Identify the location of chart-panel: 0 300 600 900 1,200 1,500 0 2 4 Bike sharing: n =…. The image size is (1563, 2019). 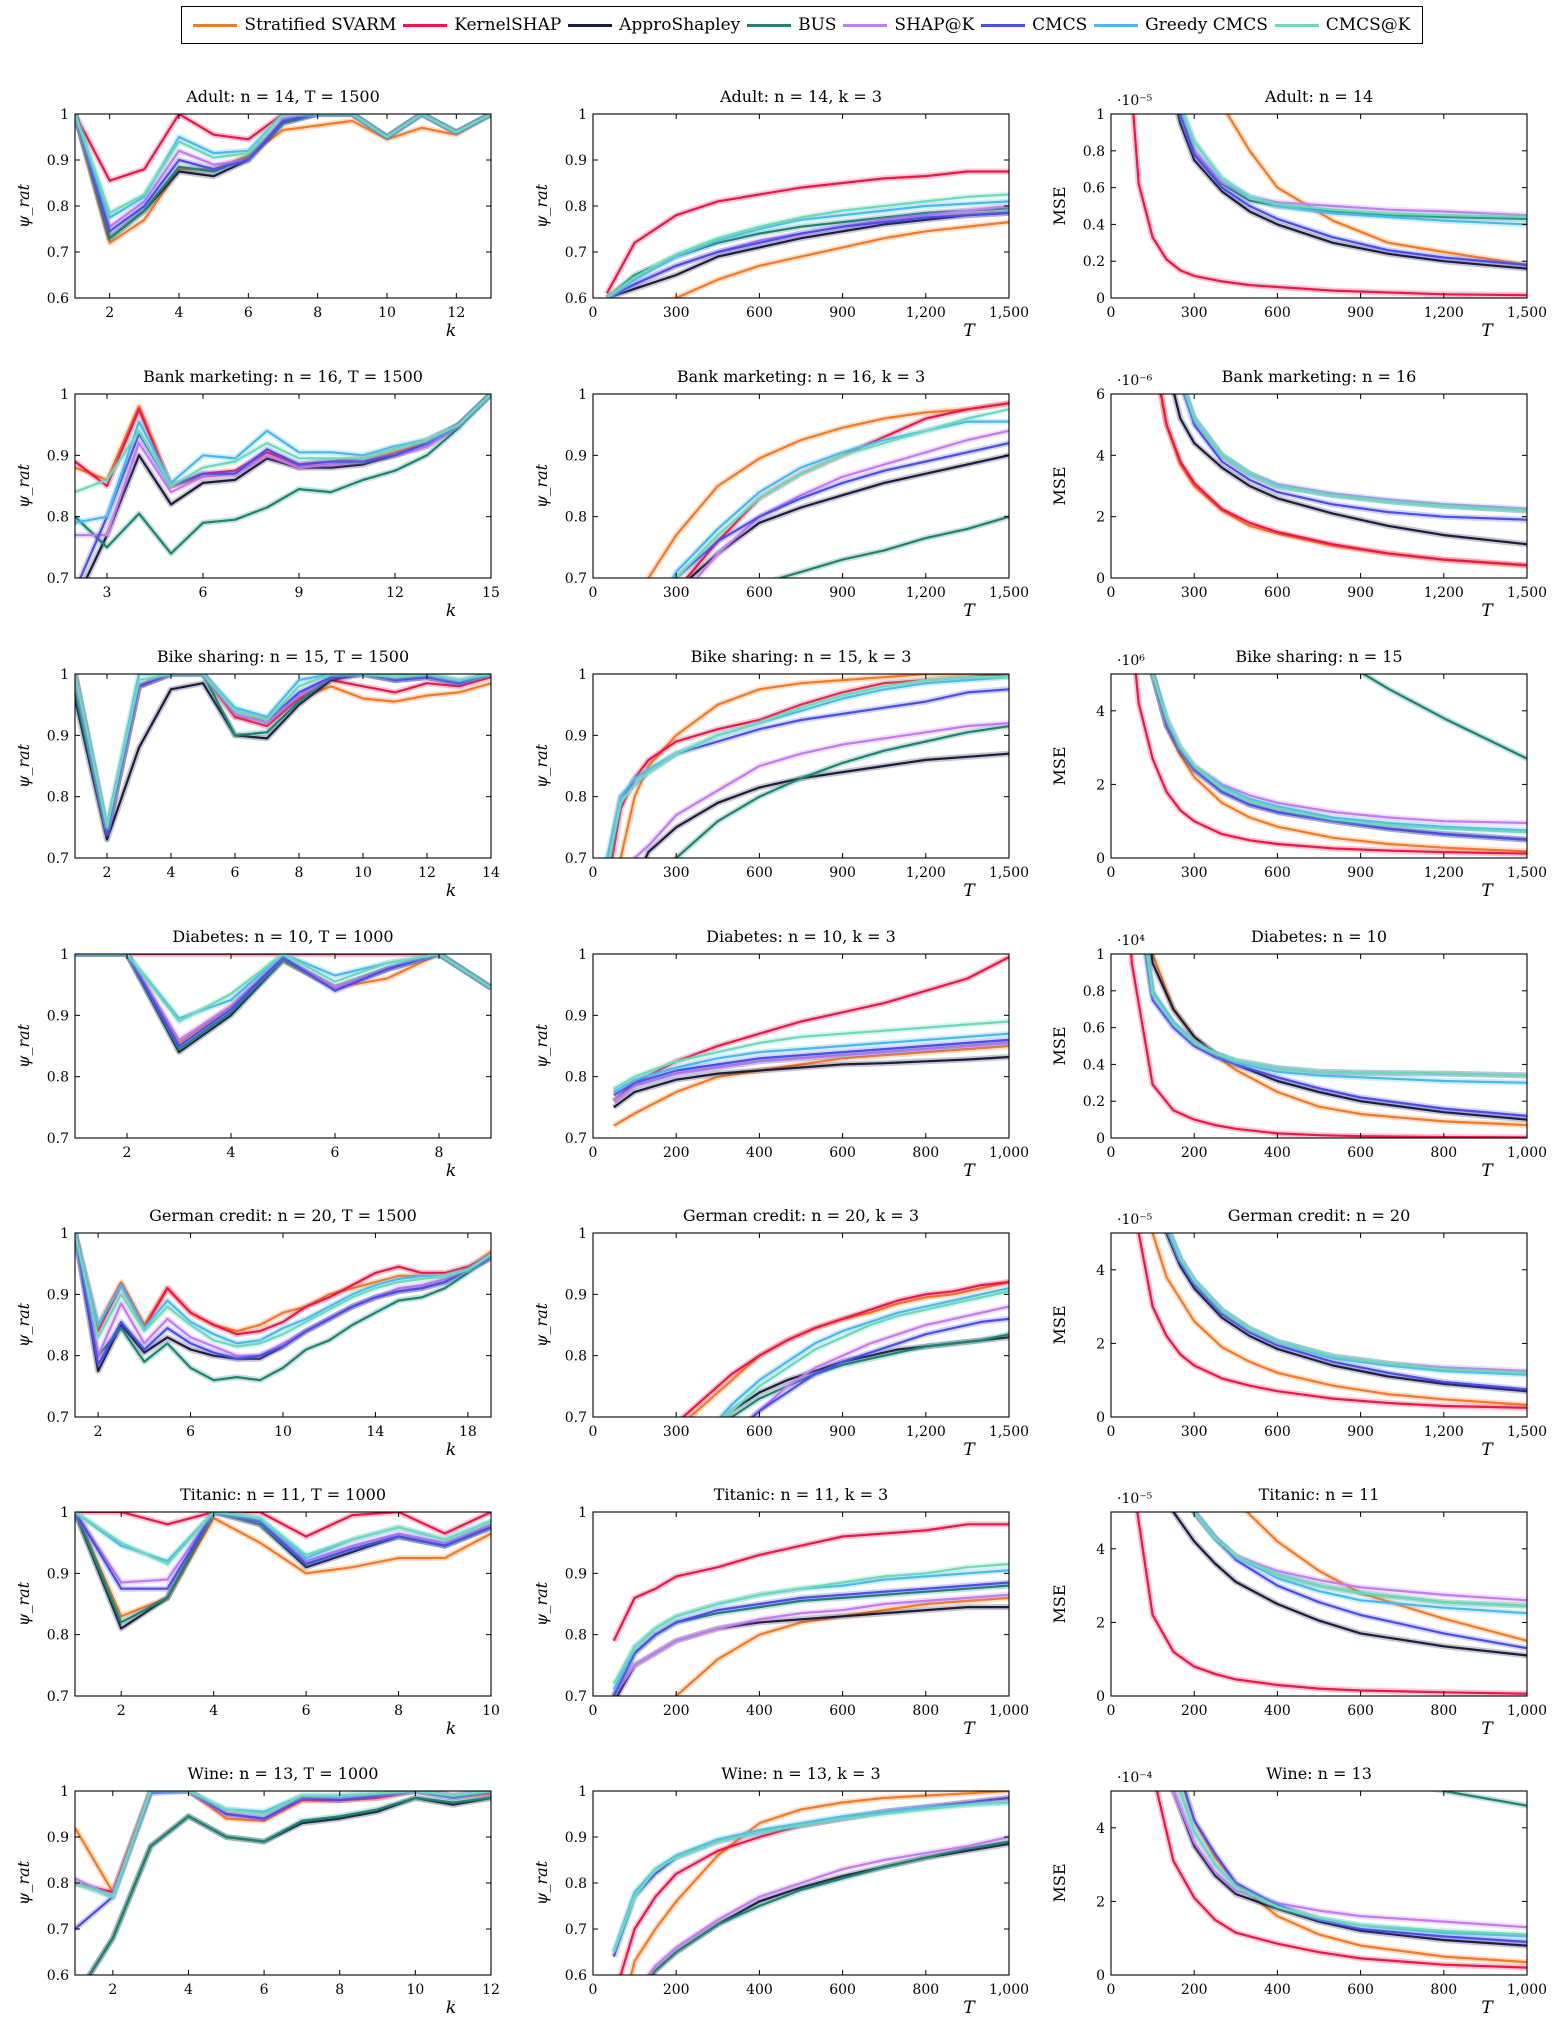
(1298, 774).